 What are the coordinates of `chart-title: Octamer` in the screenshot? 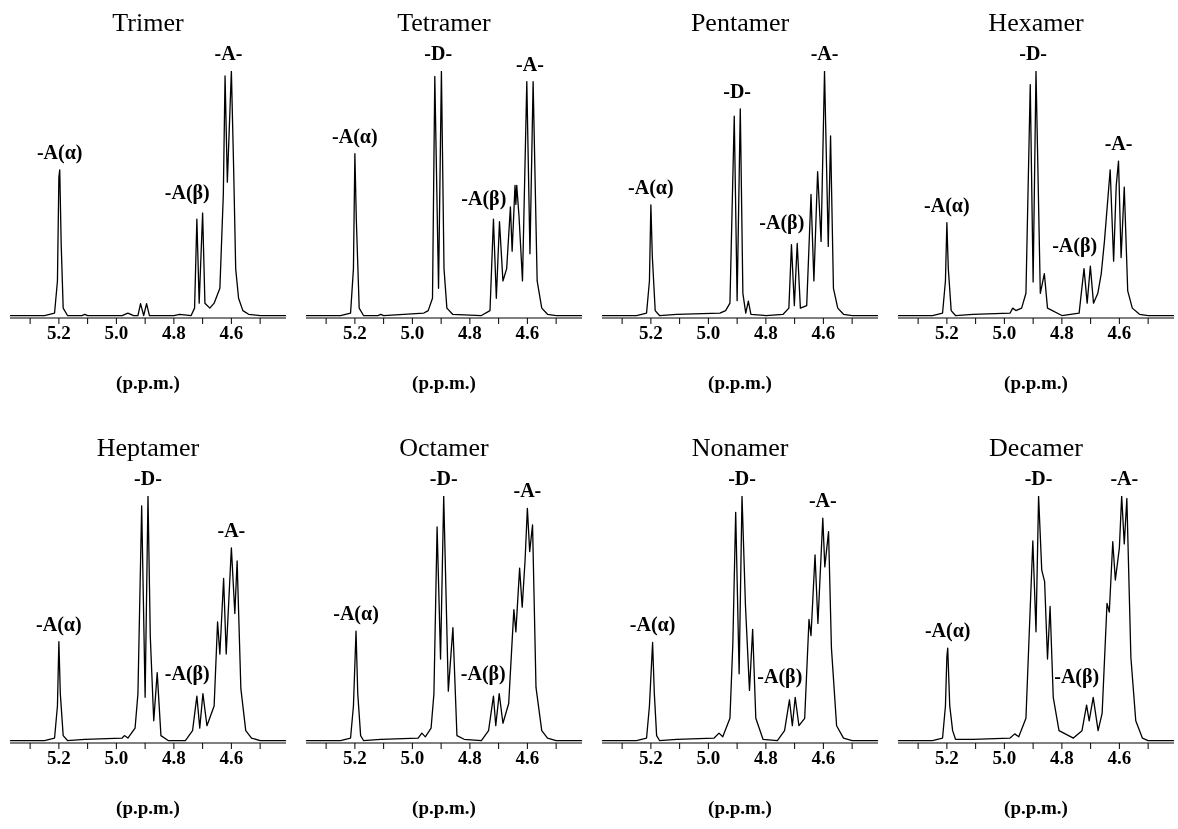 It's located at (444, 447).